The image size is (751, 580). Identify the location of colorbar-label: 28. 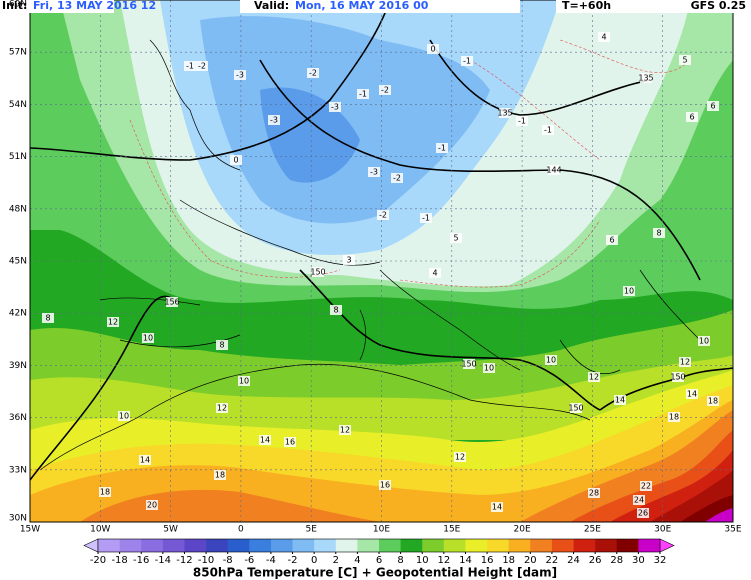
(616, 560).